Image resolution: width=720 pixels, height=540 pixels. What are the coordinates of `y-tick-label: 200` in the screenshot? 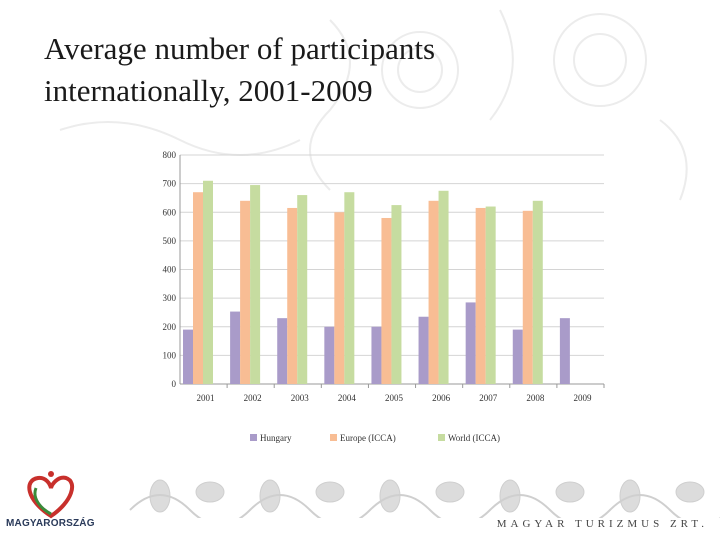 It's located at (170, 327).